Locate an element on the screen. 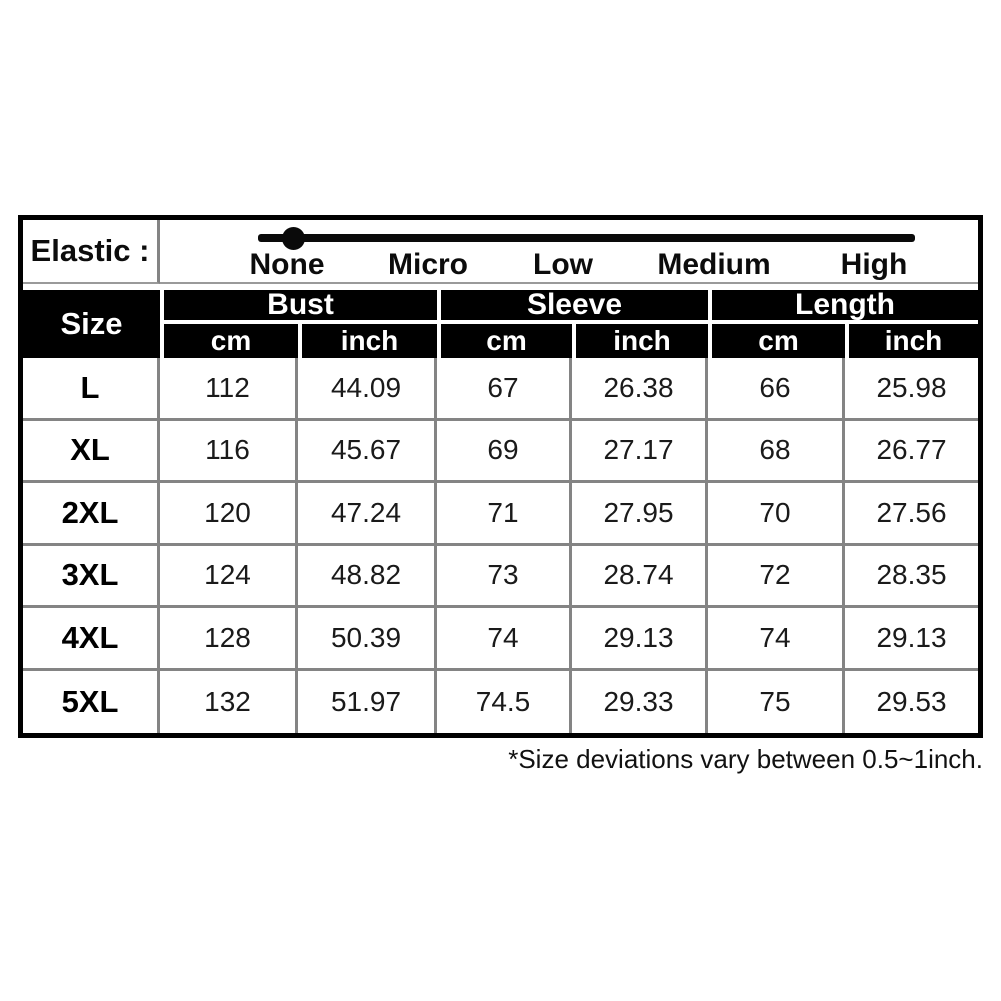 This screenshot has height=1001, width=1001. footnote: *Size deviations vary between 0.5~1inch. is located at coordinates (745, 759).